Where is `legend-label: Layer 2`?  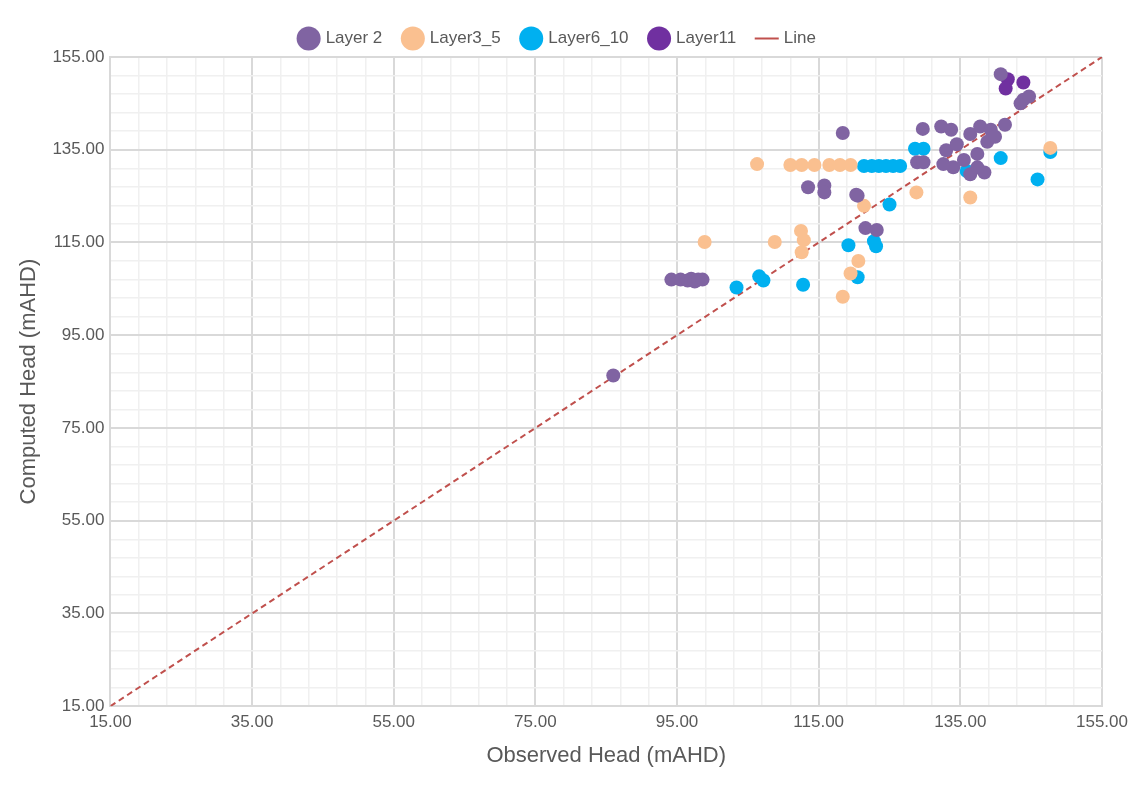 legend-label: Layer 2 is located at coordinates (354, 38).